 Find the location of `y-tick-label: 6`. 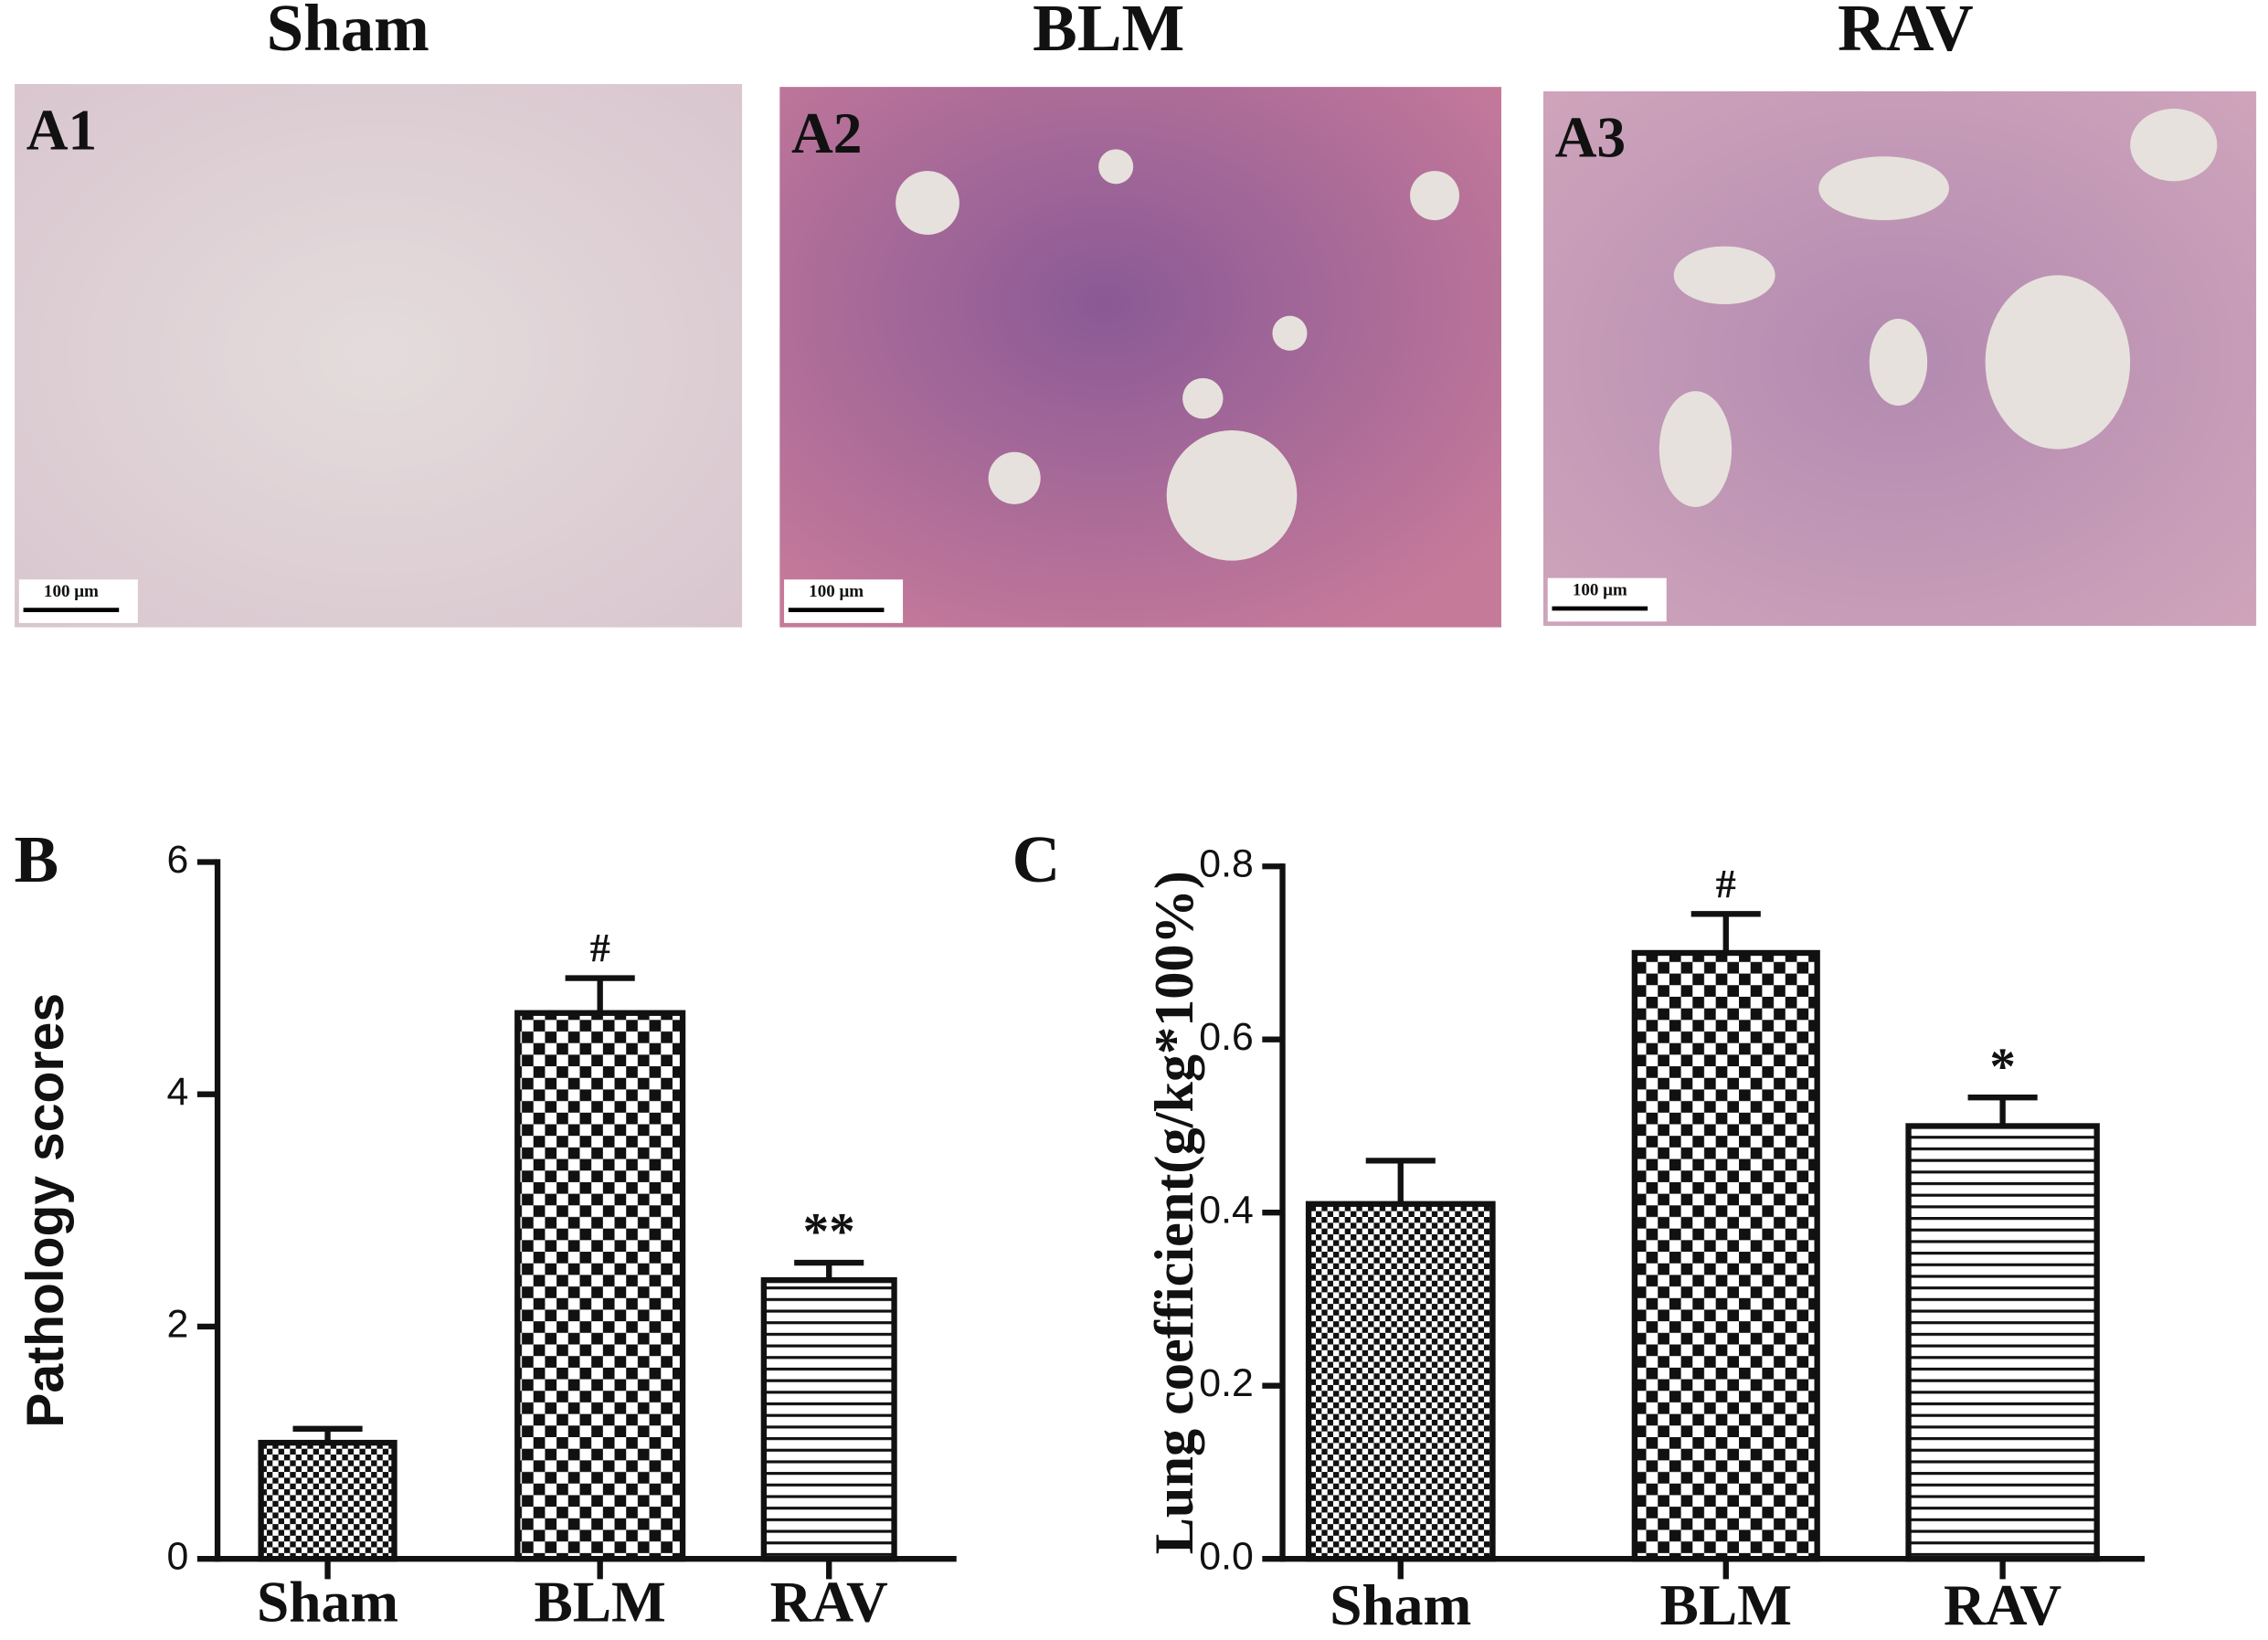

y-tick-label: 6 is located at coordinates (178, 860).